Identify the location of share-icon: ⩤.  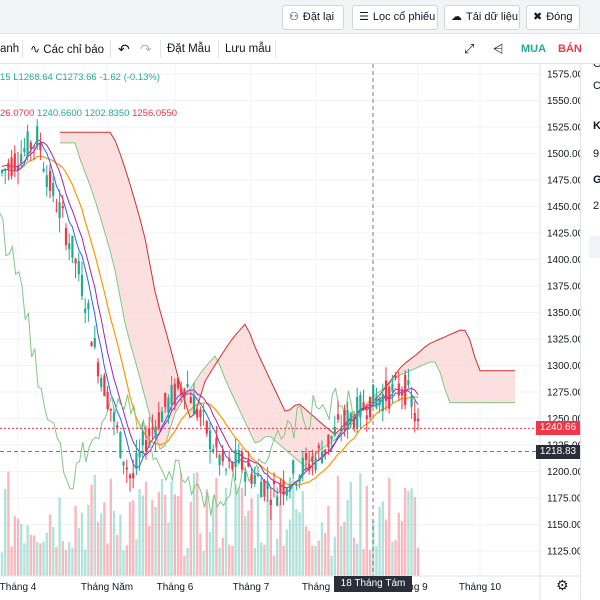
(498, 48).